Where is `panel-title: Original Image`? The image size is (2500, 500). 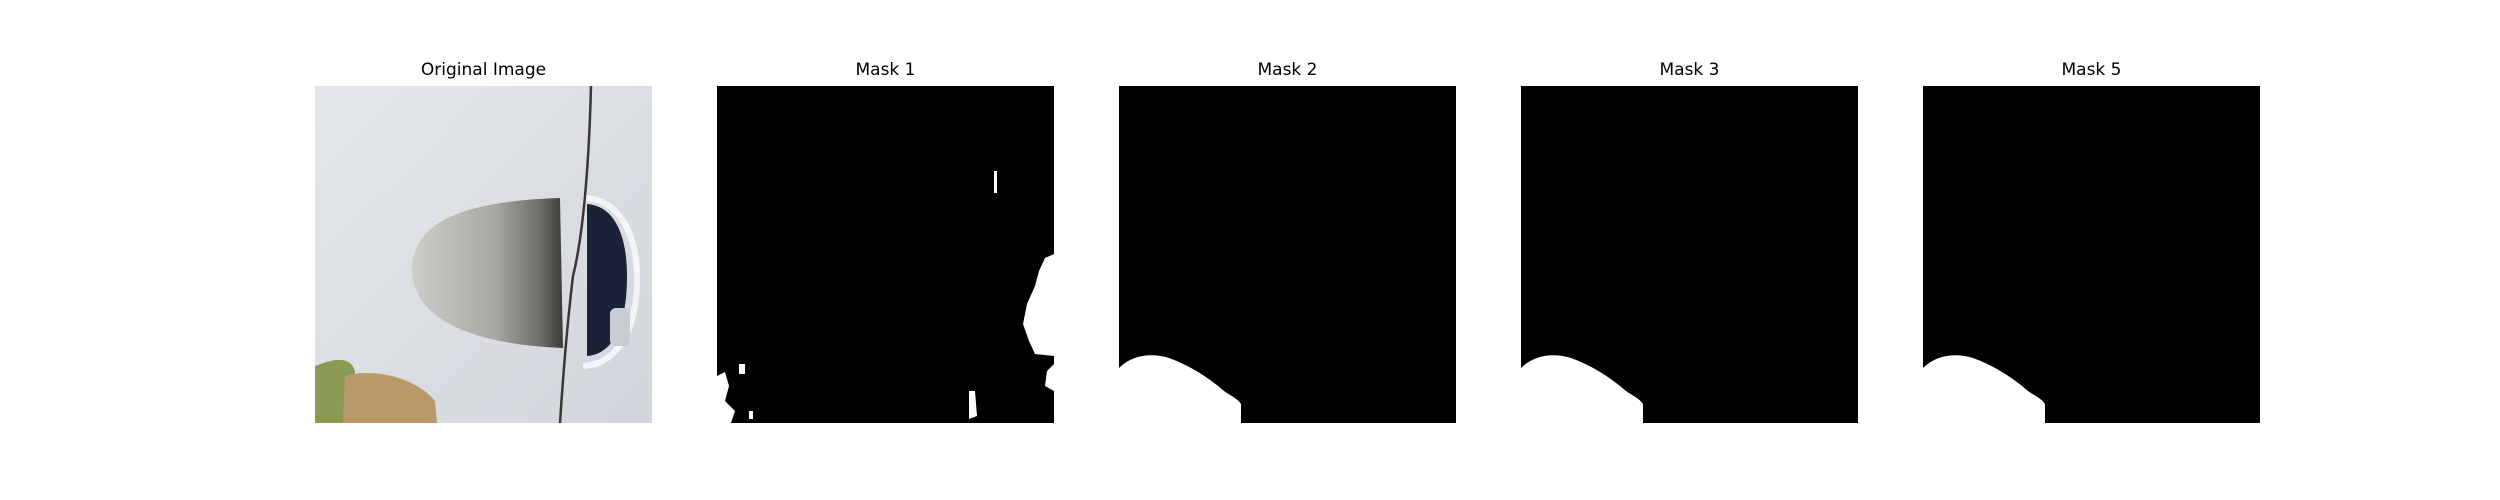
panel-title: Original Image is located at coordinates (483, 70).